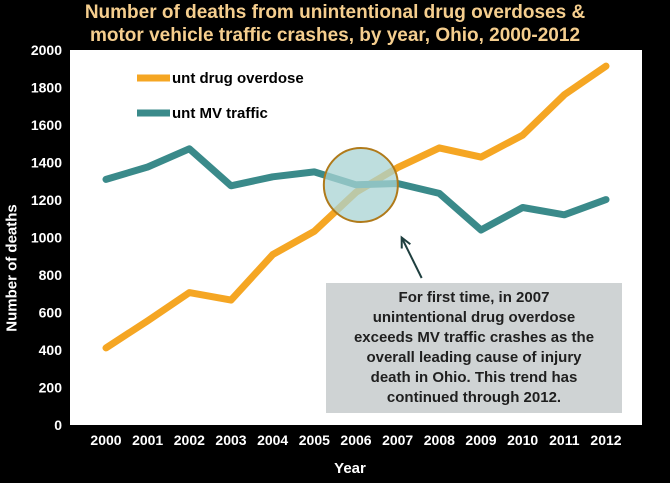 This screenshot has height=483, width=670. I want to click on x-tick-label: 2004, so click(272, 440).